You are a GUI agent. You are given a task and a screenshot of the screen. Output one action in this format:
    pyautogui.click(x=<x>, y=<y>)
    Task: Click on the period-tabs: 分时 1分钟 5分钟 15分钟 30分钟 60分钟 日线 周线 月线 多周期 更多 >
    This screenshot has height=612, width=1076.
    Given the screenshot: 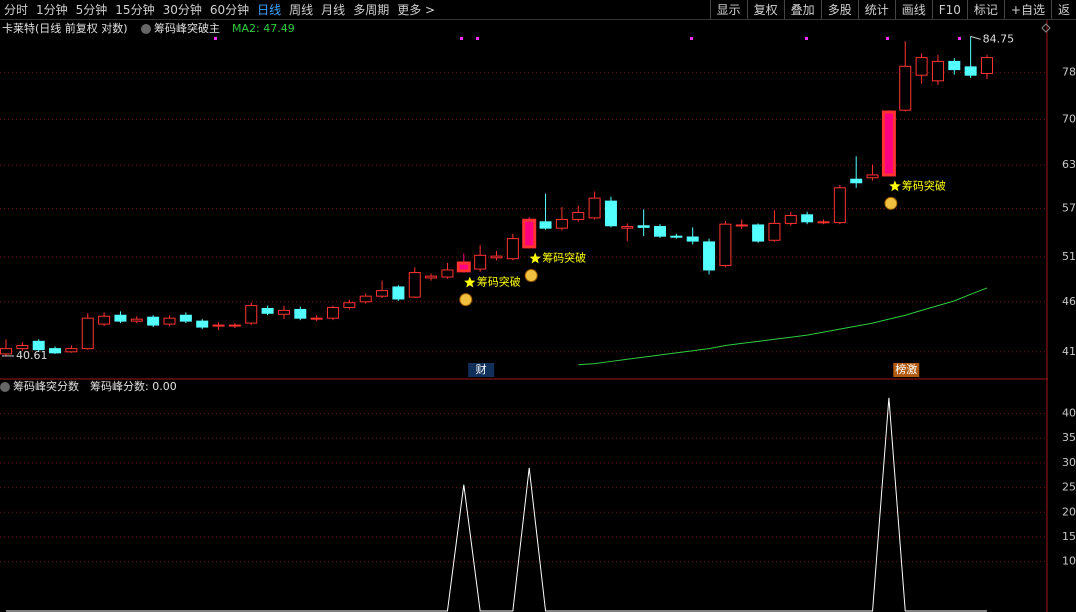 What is the action you would take?
    pyautogui.click(x=355, y=9)
    